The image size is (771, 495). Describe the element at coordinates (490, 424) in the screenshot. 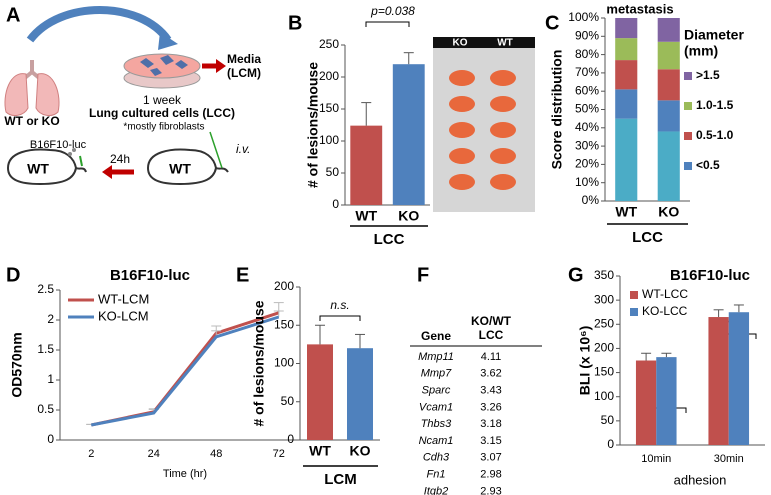

I see `fold-change: 3.18` at that location.